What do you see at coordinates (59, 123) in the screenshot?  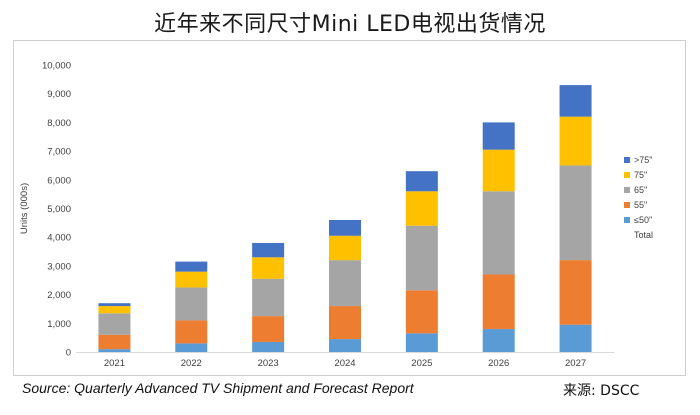 I see `y-tick-label: 8,000` at bounding box center [59, 123].